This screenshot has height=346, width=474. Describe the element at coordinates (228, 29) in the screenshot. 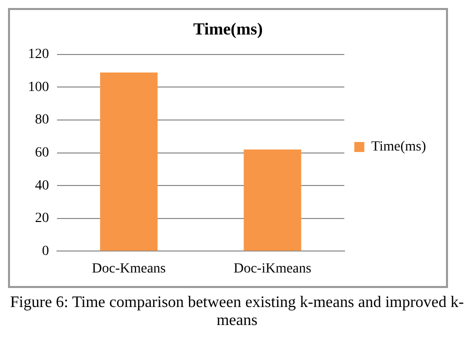

I see `chart-title: Time(ms)` at that location.